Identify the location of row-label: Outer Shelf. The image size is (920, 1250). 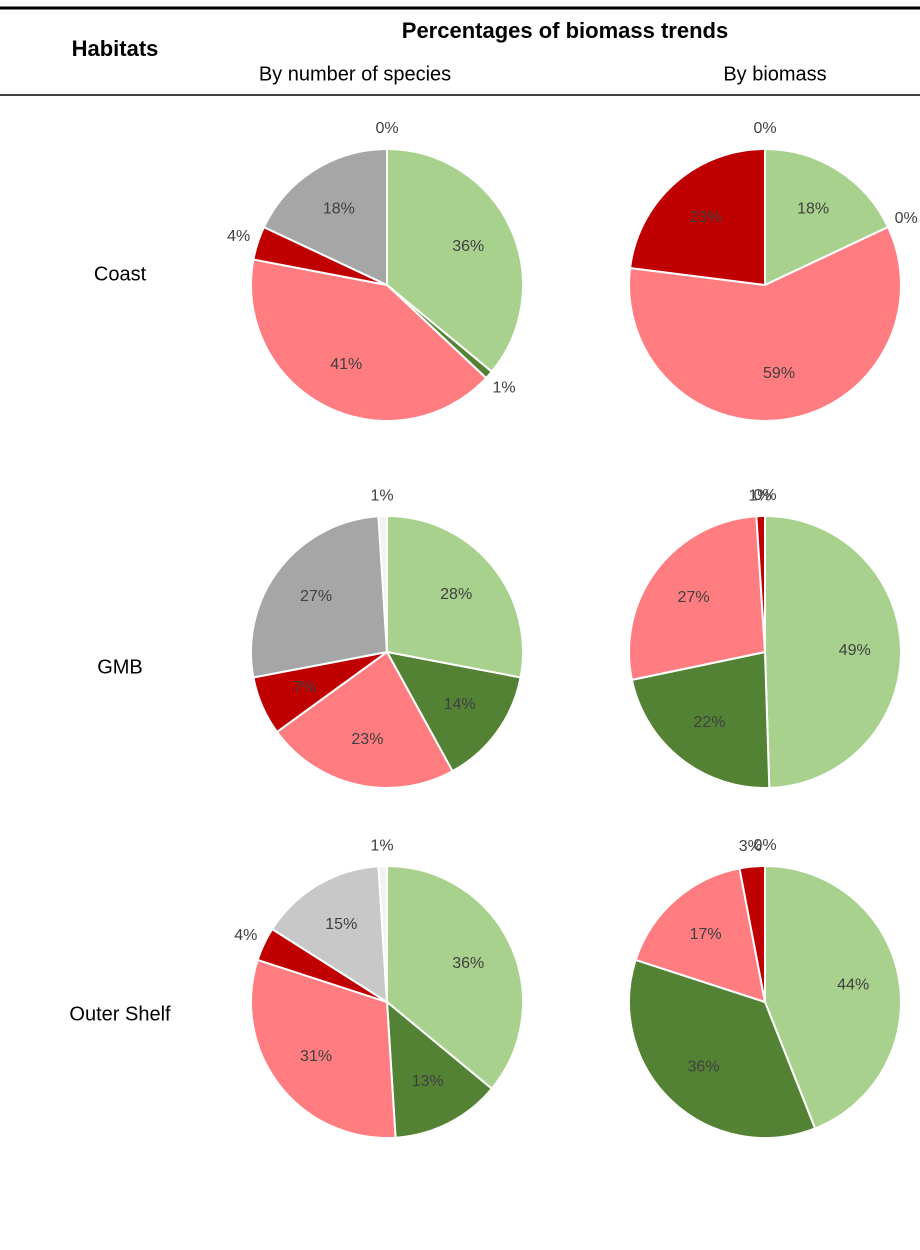
(120, 1014).